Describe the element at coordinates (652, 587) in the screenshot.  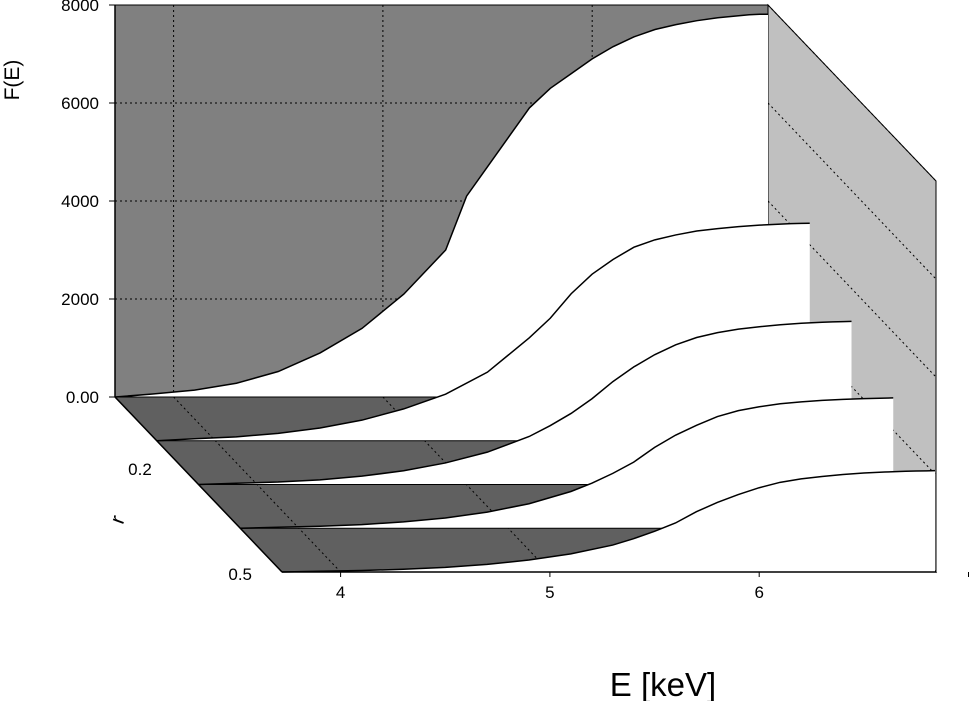
I see `x-axis-ticks: 4567` at that location.